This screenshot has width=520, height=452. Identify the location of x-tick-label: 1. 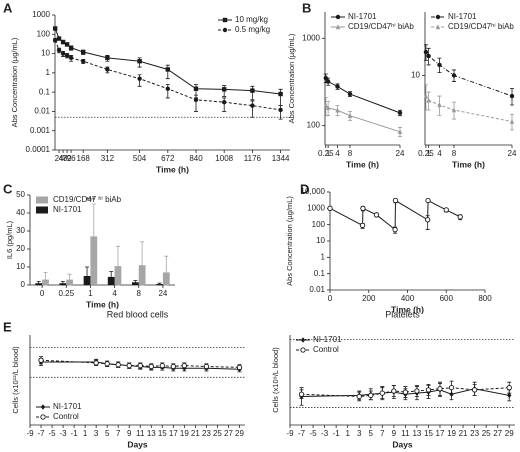
(85, 433).